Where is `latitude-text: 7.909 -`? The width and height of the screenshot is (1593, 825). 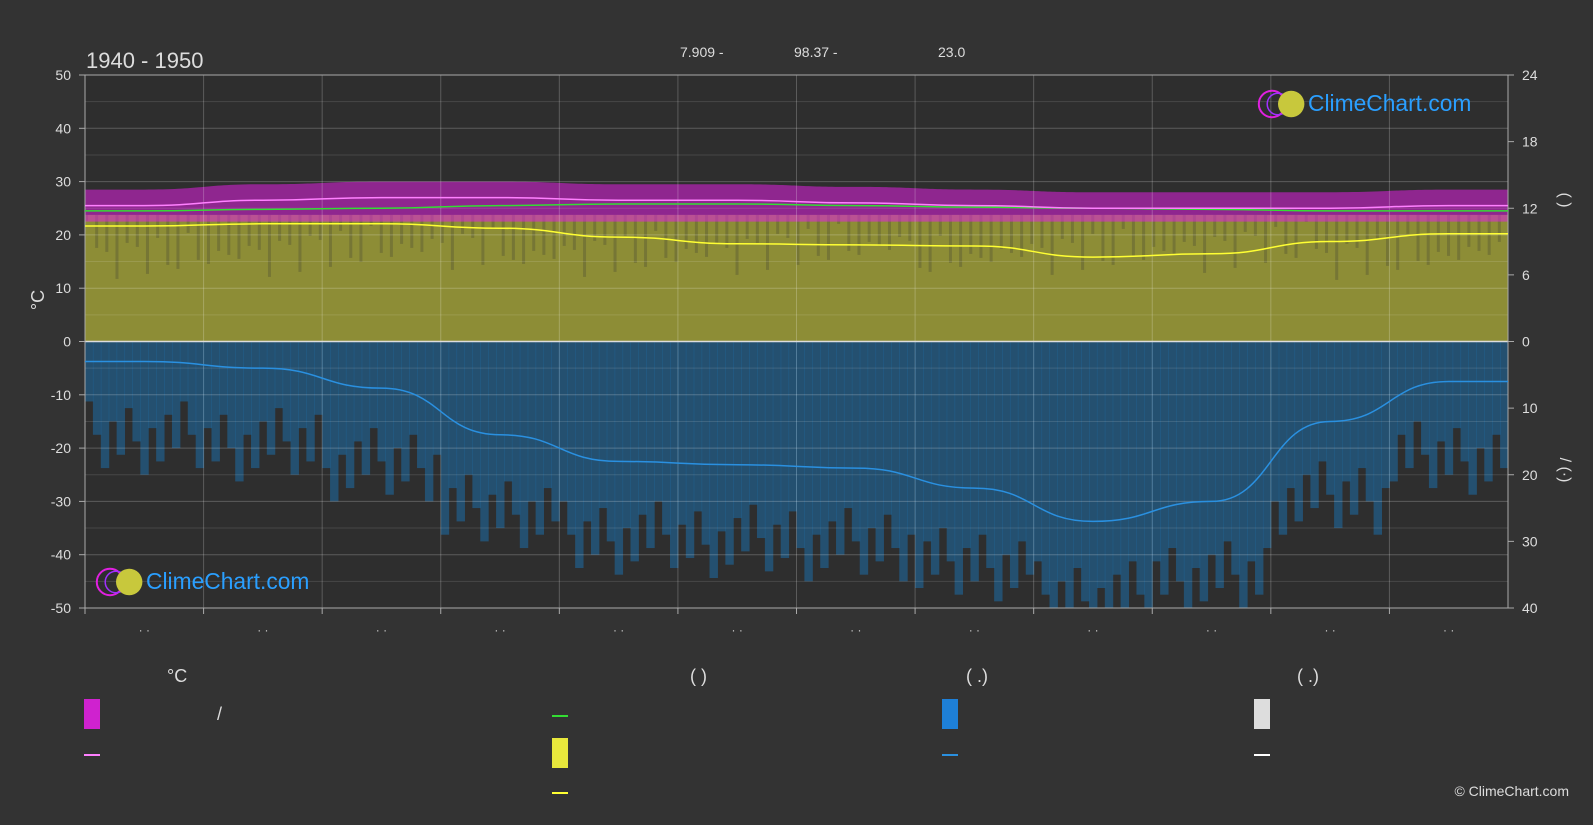 latitude-text: 7.909 - is located at coordinates (702, 52).